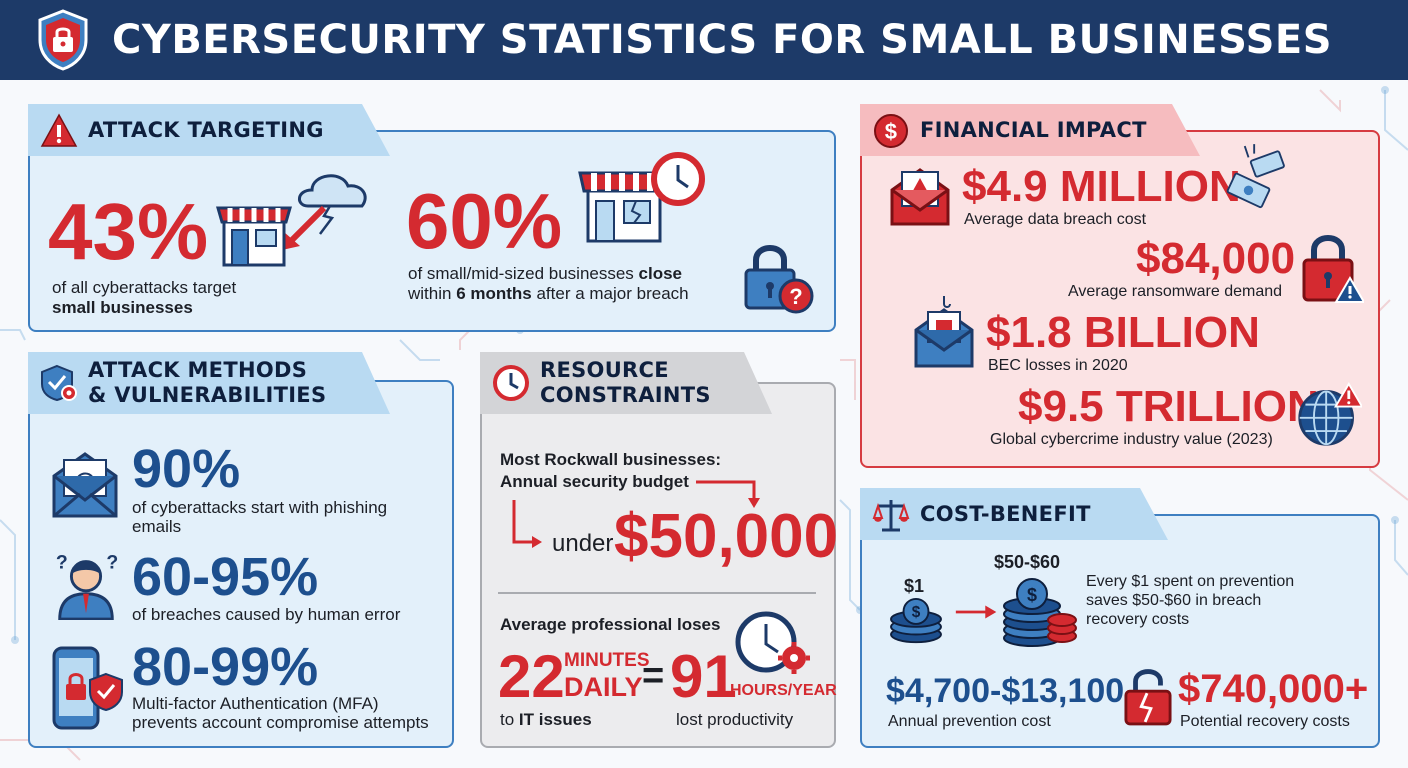  Describe the element at coordinates (291, 220) in the screenshot. I see `storefront-cloud-icon` at that location.